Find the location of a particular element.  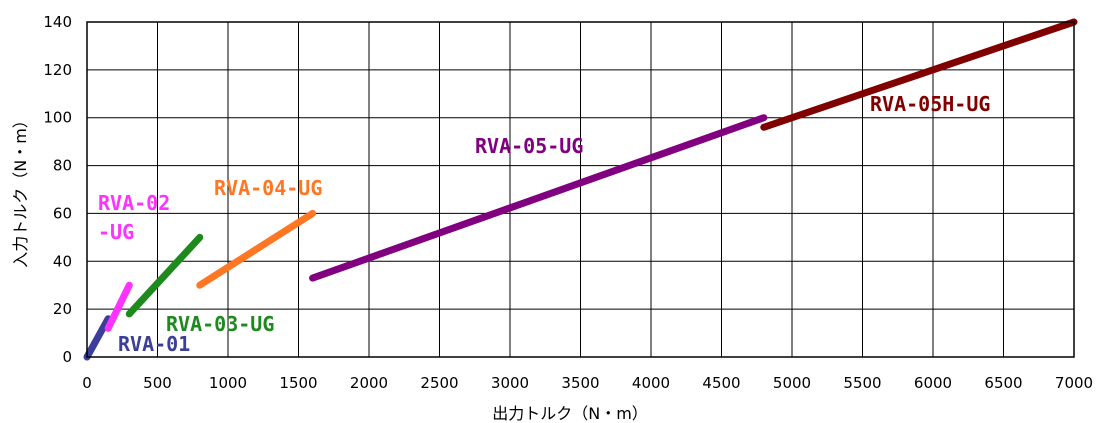

y-tick-label: 20 is located at coordinates (62, 309).